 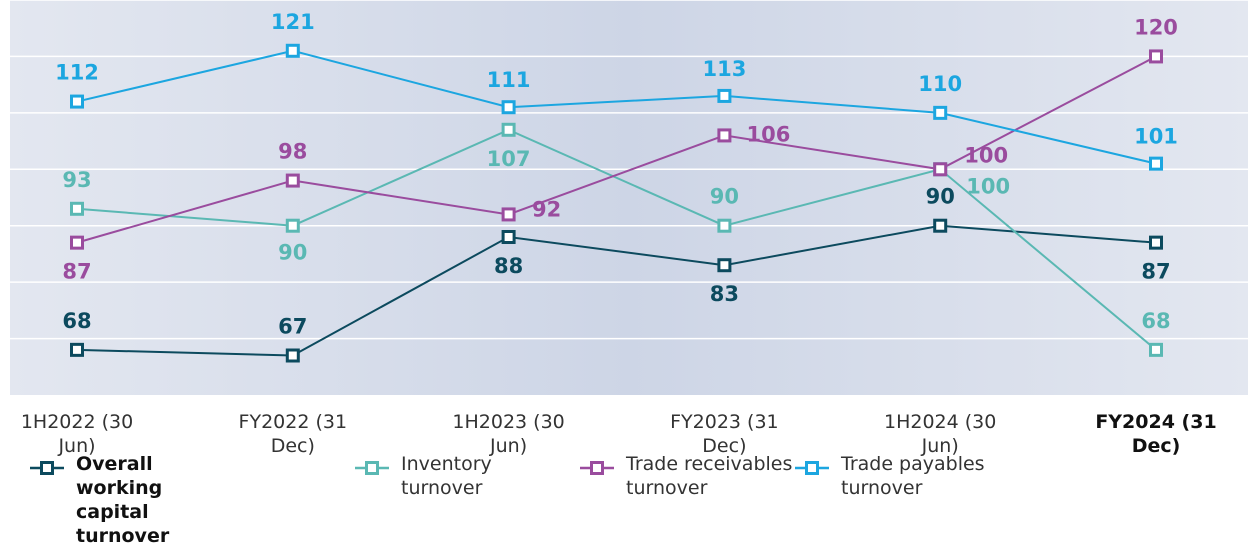 I want to click on legend-item: Overall working capital turnover, so click(x=133, y=500).